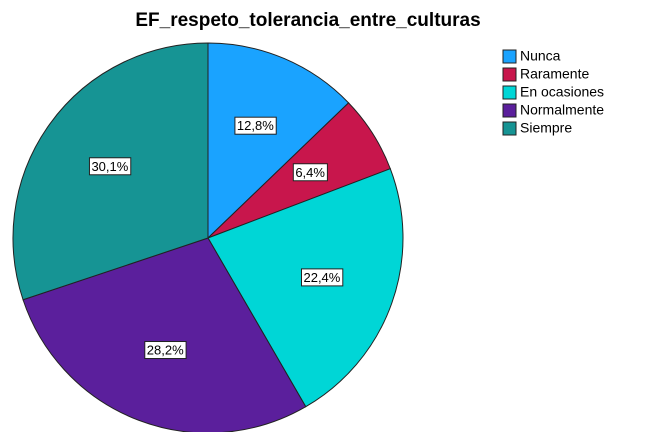 This screenshot has height=432, width=653. What do you see at coordinates (562, 92) in the screenshot?
I see `legend-label: En ocasiones` at bounding box center [562, 92].